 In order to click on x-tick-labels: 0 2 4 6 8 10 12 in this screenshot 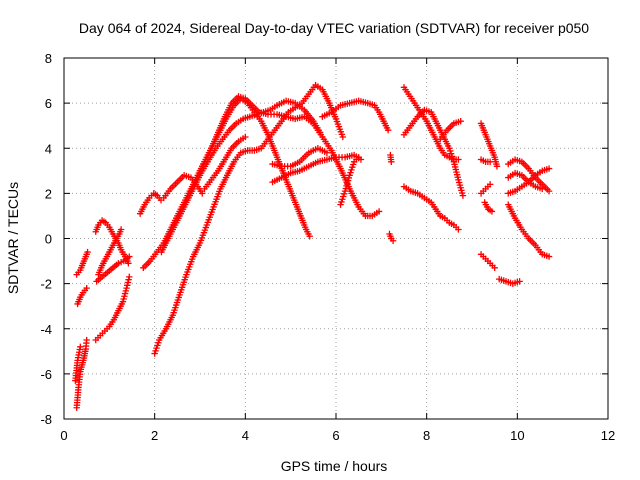, I will do `click(337, 435)`.